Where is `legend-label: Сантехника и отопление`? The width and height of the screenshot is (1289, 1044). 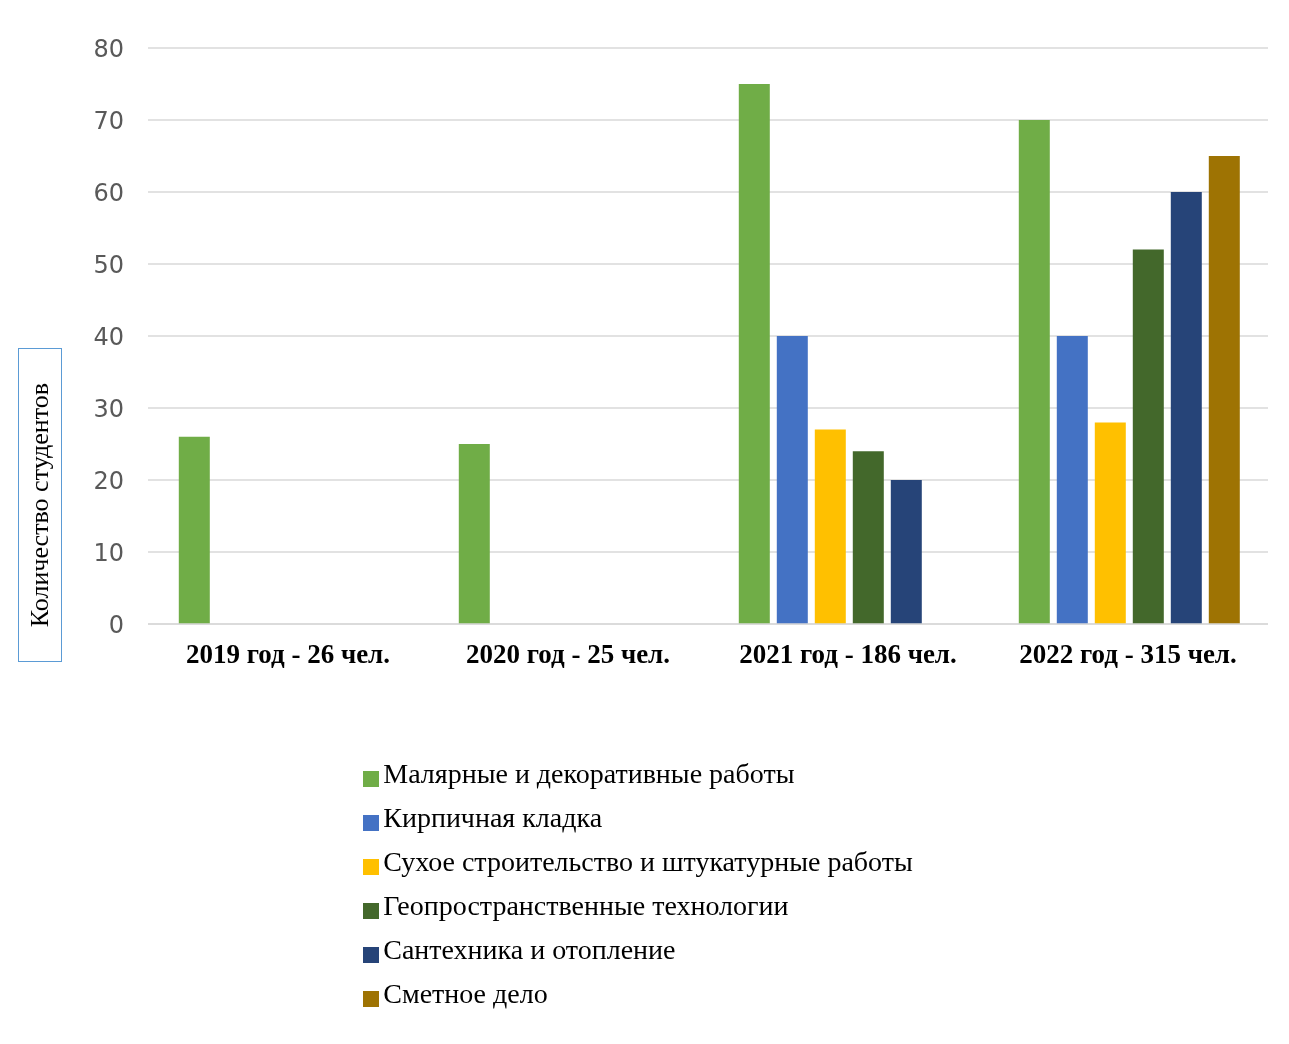 legend-label: Сантехника и отопление is located at coordinates (529, 949).